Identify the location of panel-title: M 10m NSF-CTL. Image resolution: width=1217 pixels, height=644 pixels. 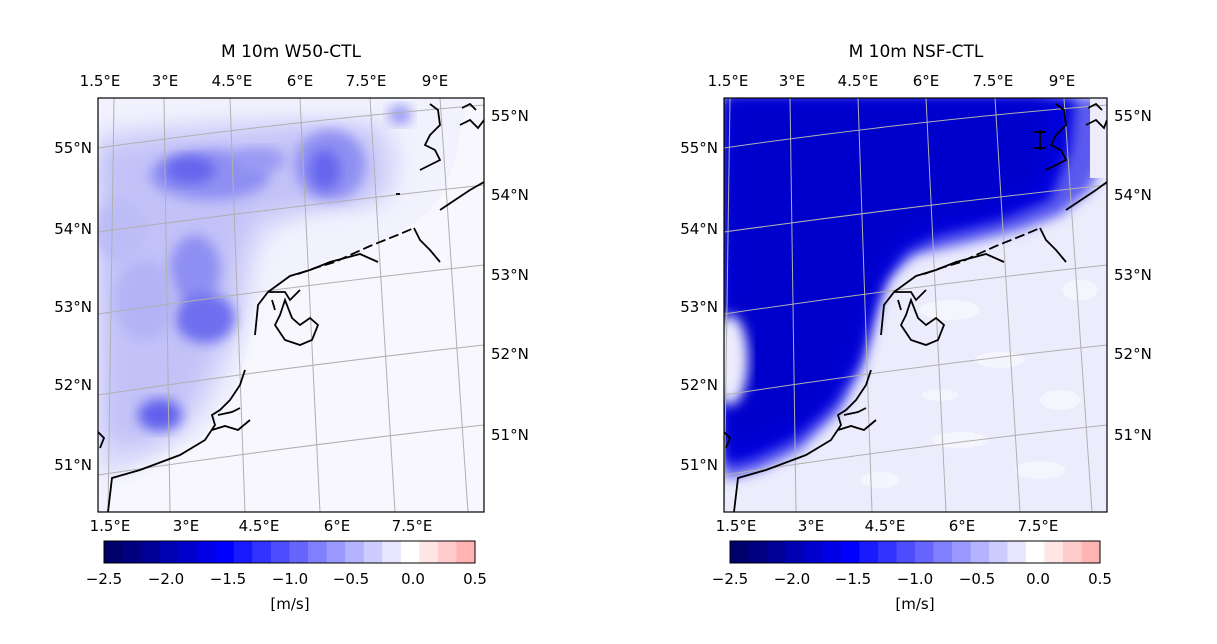
(916, 52).